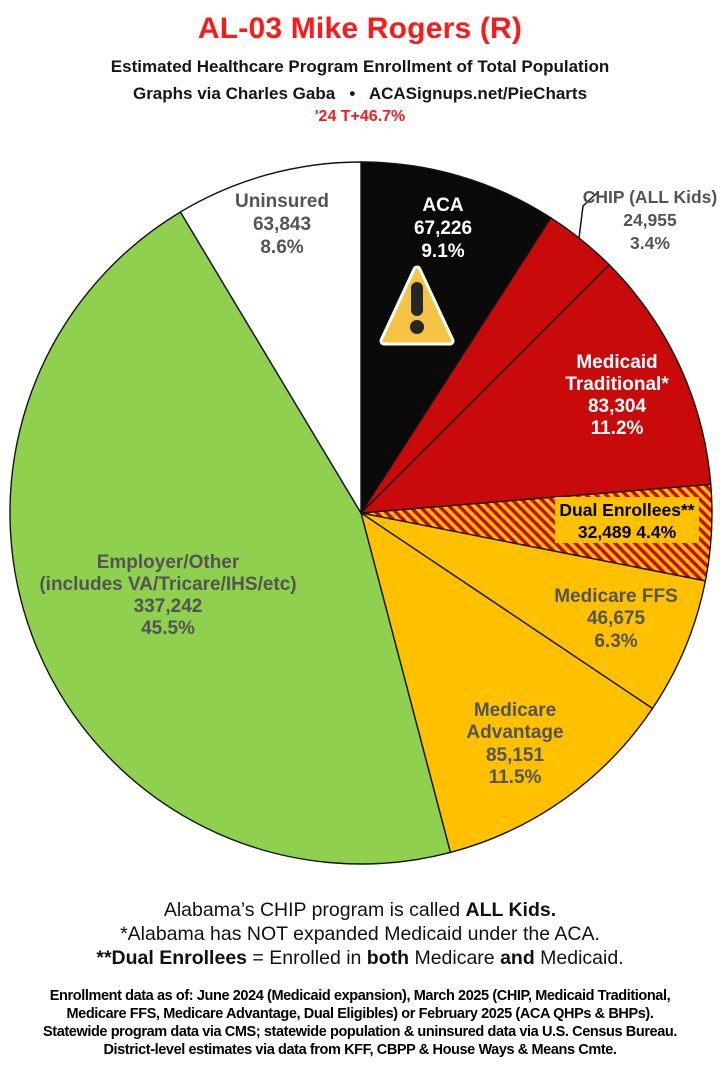 This screenshot has height=1075, width=720. I want to click on dual-label-background, so click(627, 520).